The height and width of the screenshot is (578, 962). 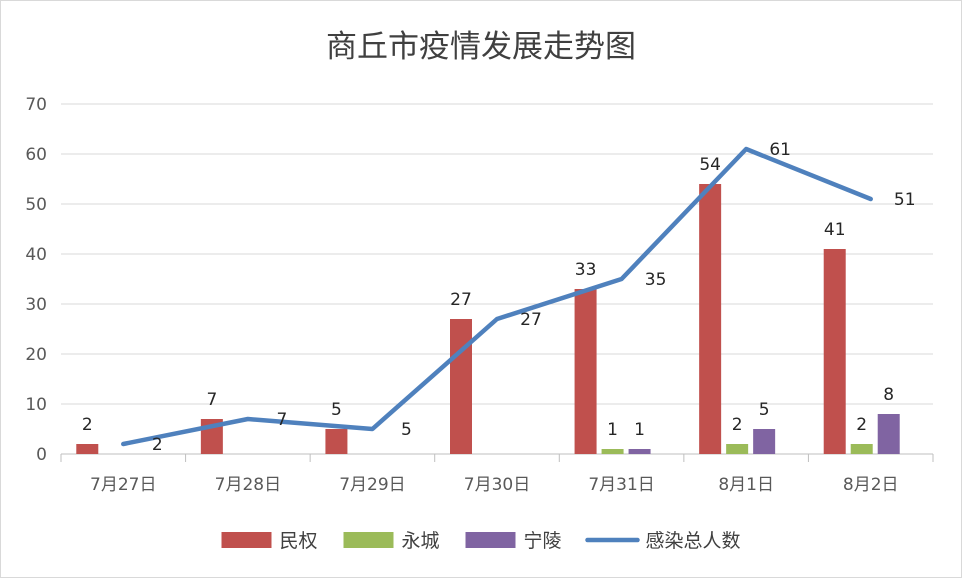 I want to click on line-data-label: 7, so click(x=281, y=420).